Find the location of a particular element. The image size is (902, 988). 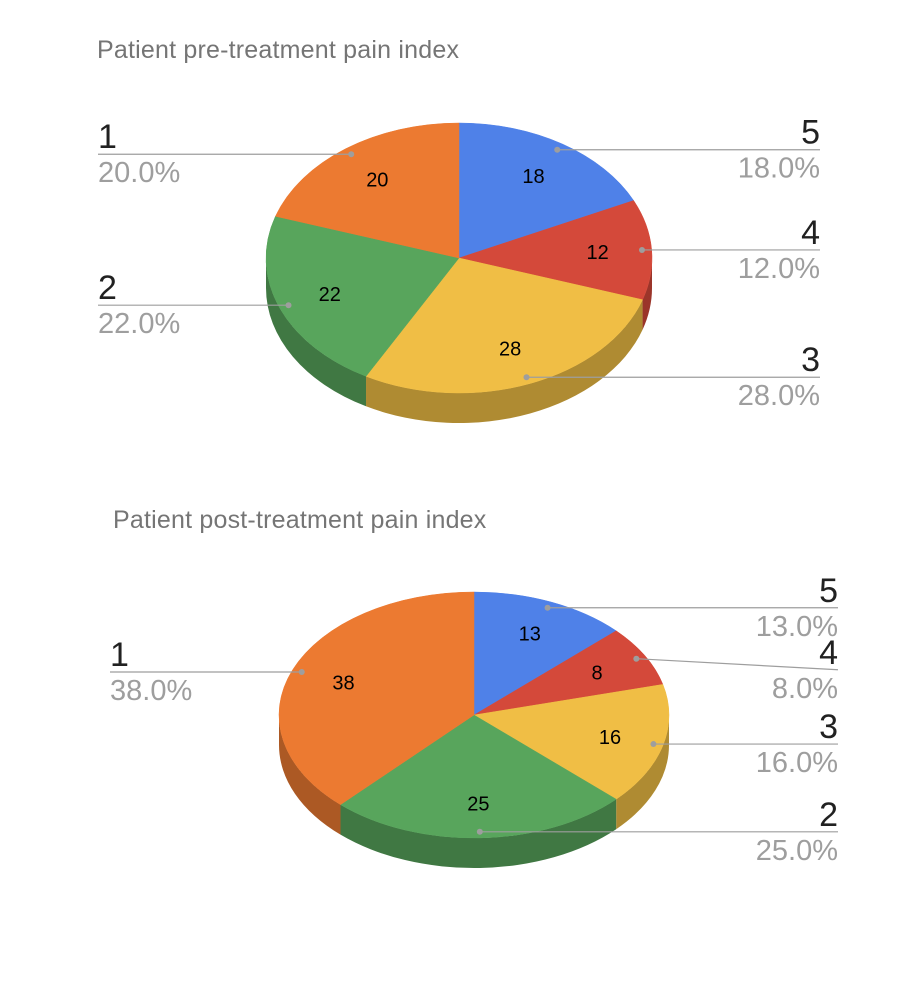

slice-percent-label: 25.0% is located at coordinates (797, 851).